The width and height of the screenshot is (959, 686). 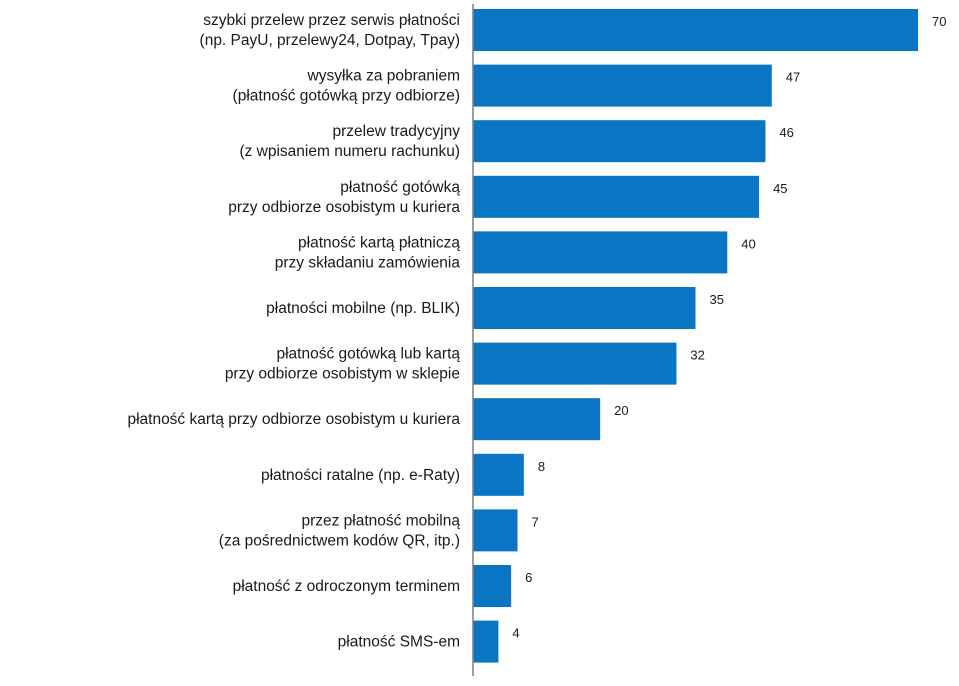 What do you see at coordinates (515, 633) in the screenshot?
I see `value-label-11: 4` at bounding box center [515, 633].